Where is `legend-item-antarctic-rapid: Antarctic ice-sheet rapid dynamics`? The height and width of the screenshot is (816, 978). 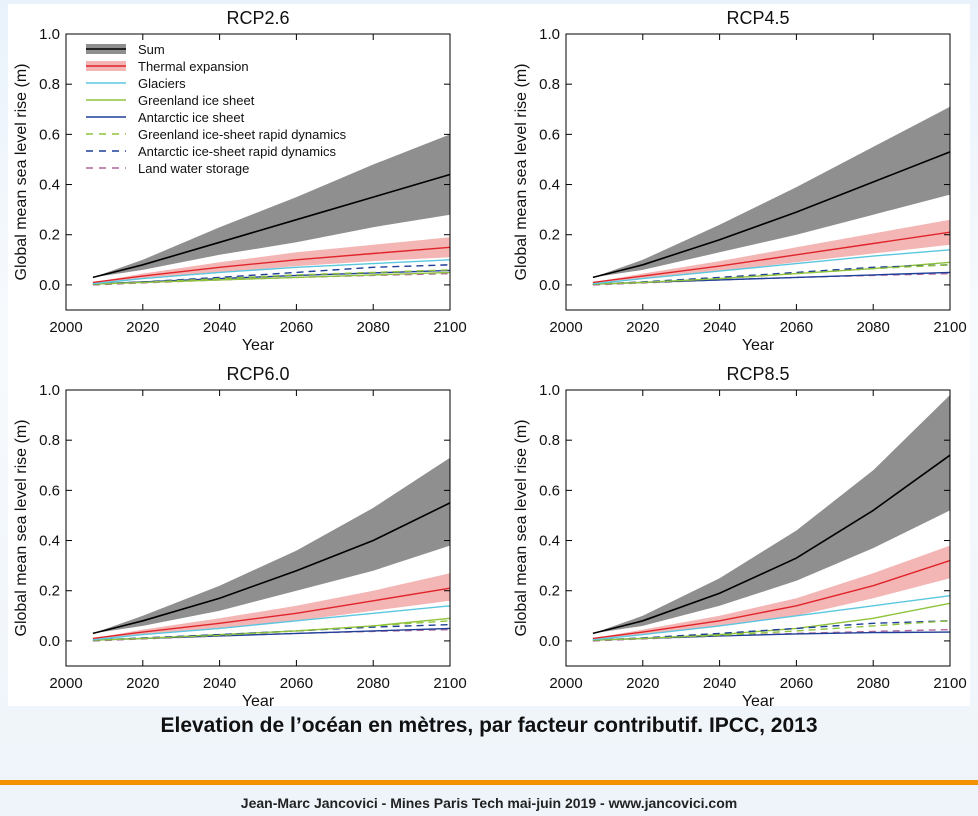
legend-item-antarctic-rapid: Antarctic ice-sheet rapid dynamics is located at coordinates (211, 151).